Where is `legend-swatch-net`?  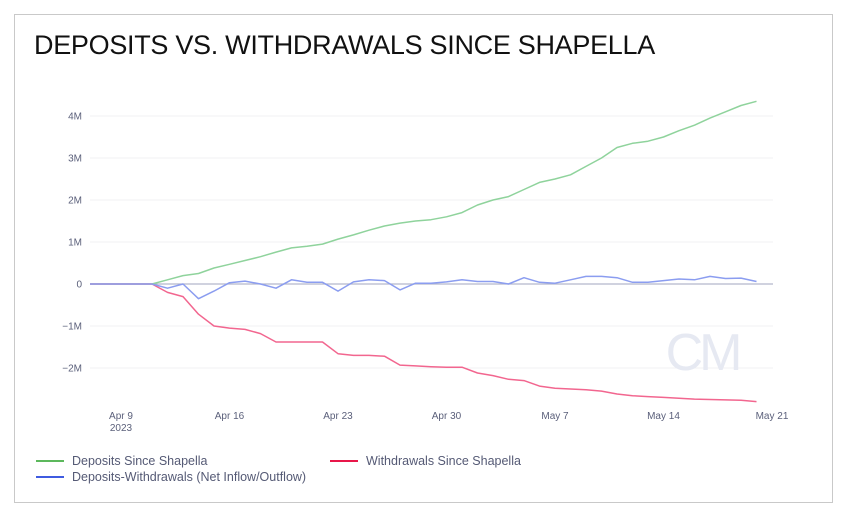 legend-swatch-net is located at coordinates (50, 477).